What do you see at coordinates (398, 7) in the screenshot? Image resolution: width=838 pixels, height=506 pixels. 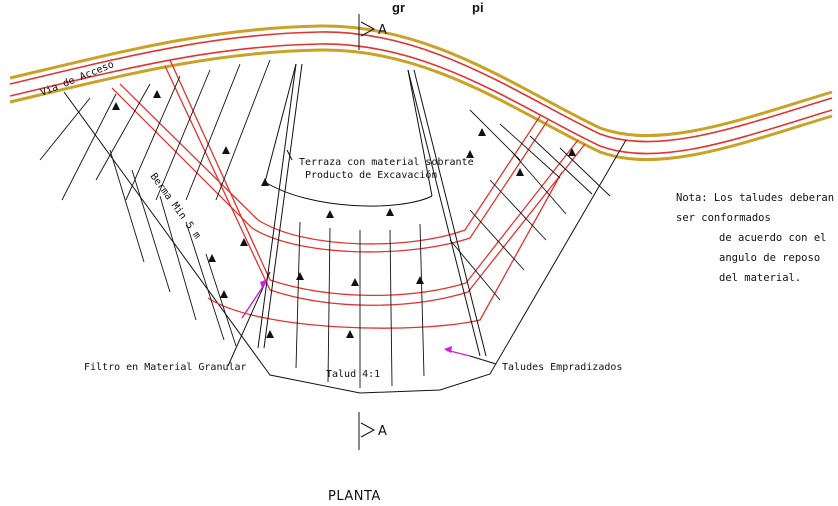 I see `title-fragment-left: gr` at bounding box center [398, 7].